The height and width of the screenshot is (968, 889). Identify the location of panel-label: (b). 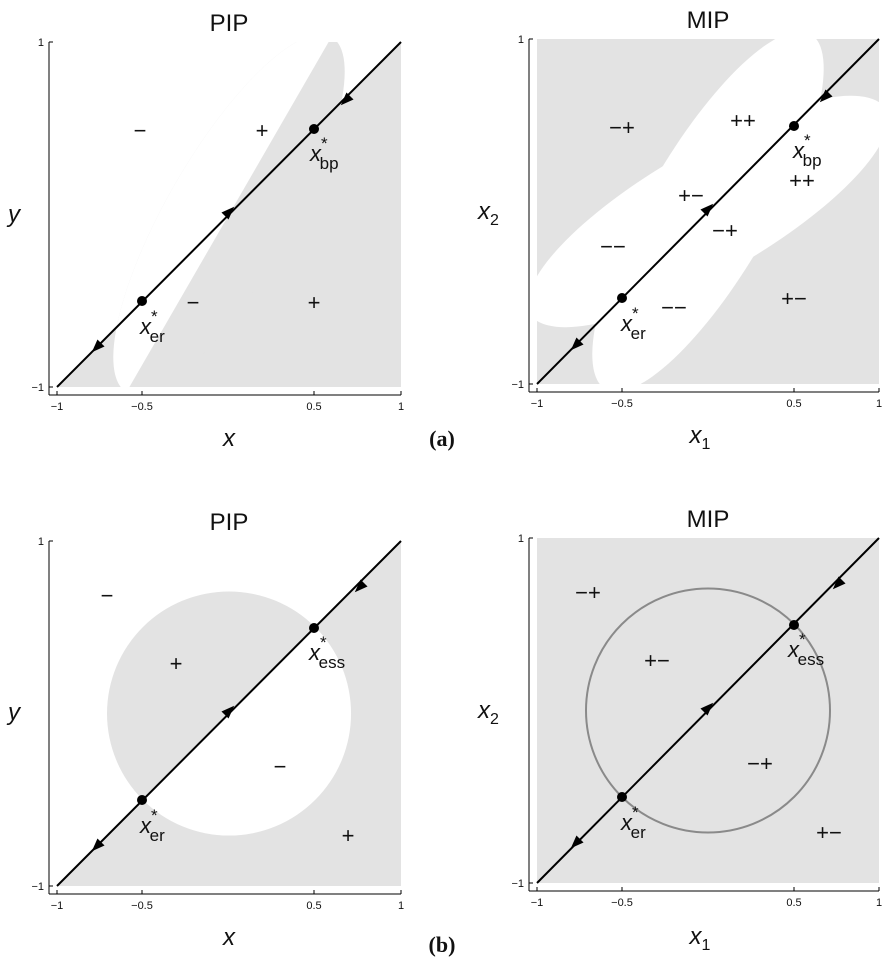
(442, 944).